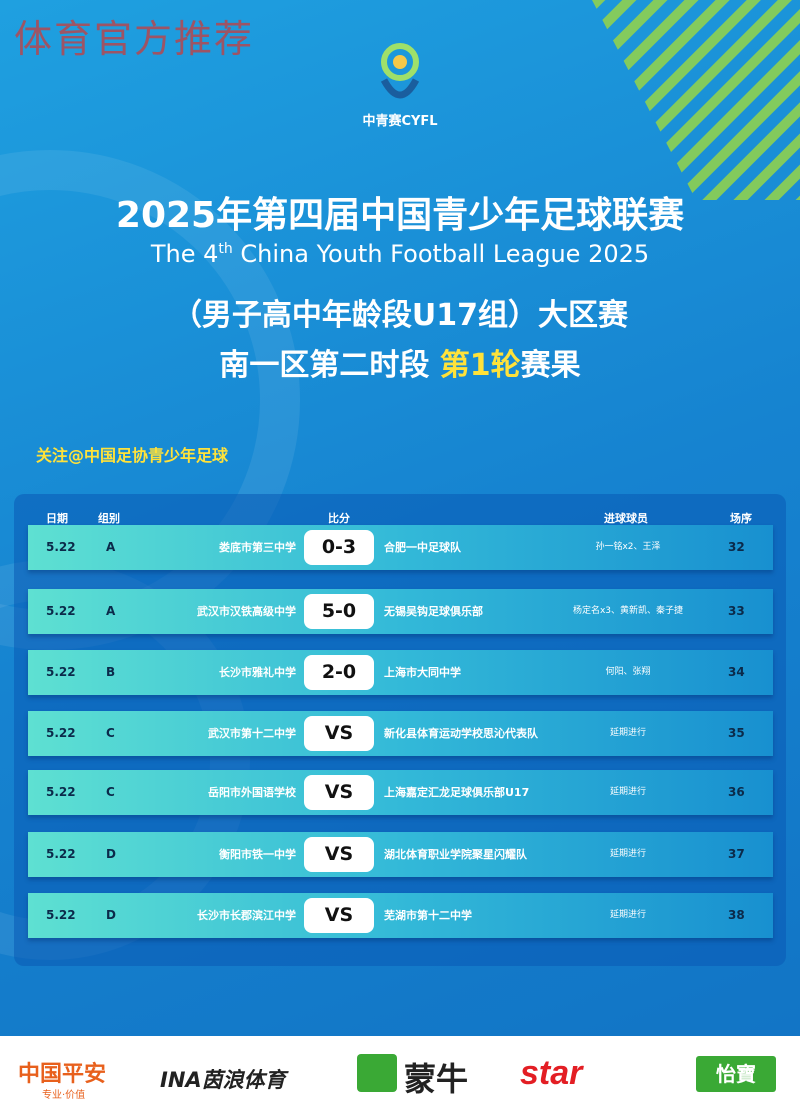 The image size is (800, 1114). What do you see at coordinates (132, 455) in the screenshot?
I see `follow-text: 关注@中国足协青少年足球` at bounding box center [132, 455].